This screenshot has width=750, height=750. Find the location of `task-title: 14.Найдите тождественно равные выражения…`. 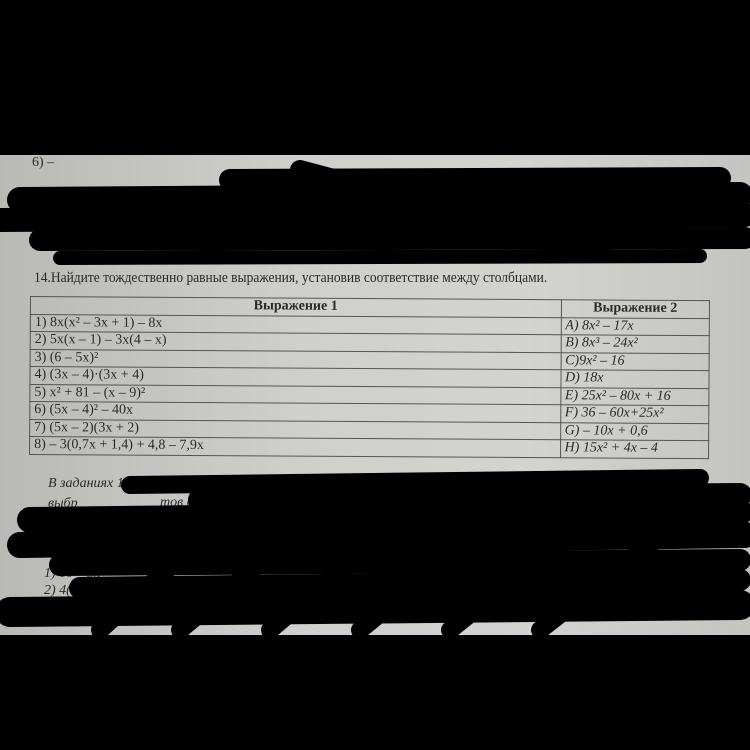

task-title: 14.Найдите тождественно равные выражения… is located at coordinates (291, 278).